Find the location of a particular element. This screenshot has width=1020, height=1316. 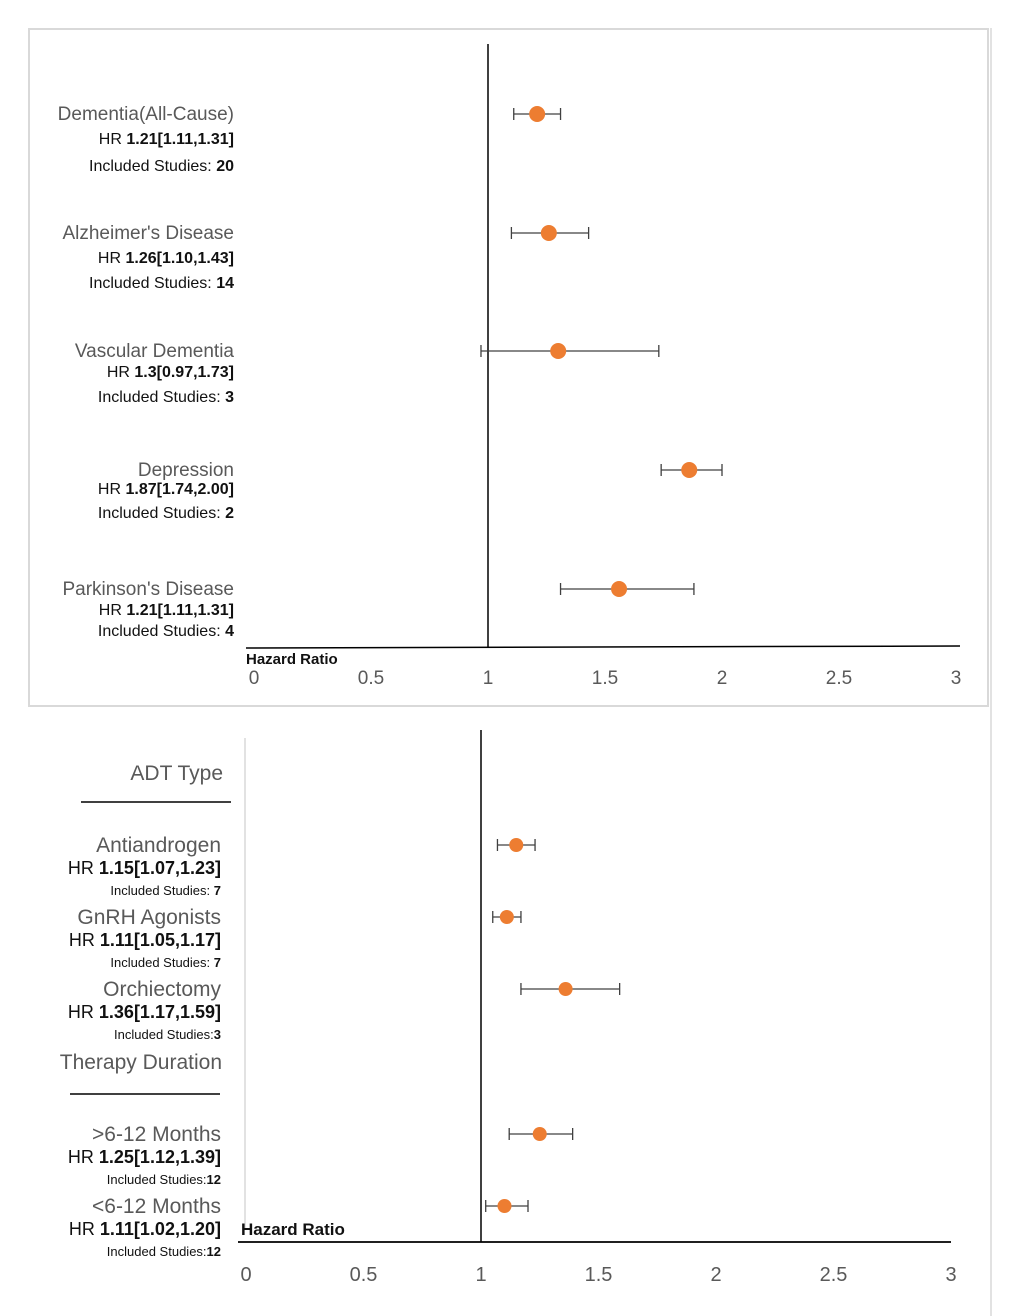

row-hr-label: HR 1.26[1.10,1.43] is located at coordinates (166, 258).